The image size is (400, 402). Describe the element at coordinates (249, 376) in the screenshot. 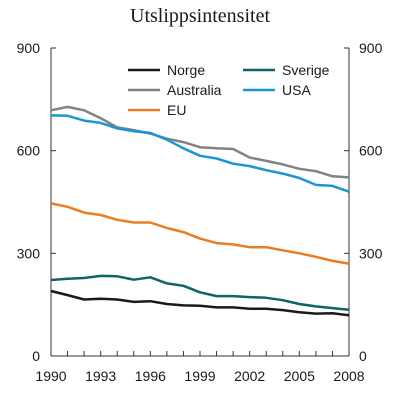

I see `x-tick-label: 2002` at that location.